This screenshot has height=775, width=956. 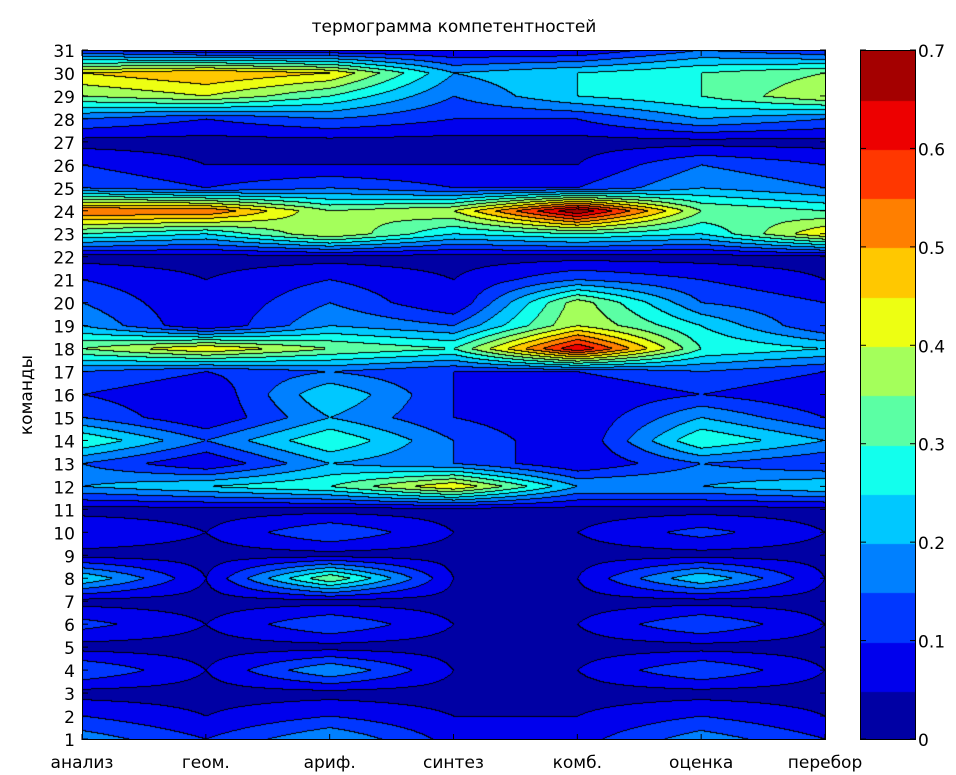 I want to click on y-tick-label: 9, so click(x=69, y=557).